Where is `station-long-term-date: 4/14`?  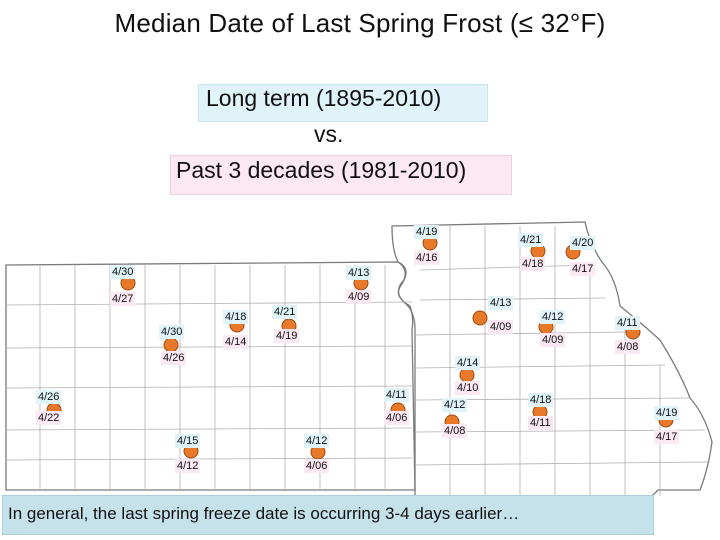
station-long-term-date: 4/14 is located at coordinates (468, 363).